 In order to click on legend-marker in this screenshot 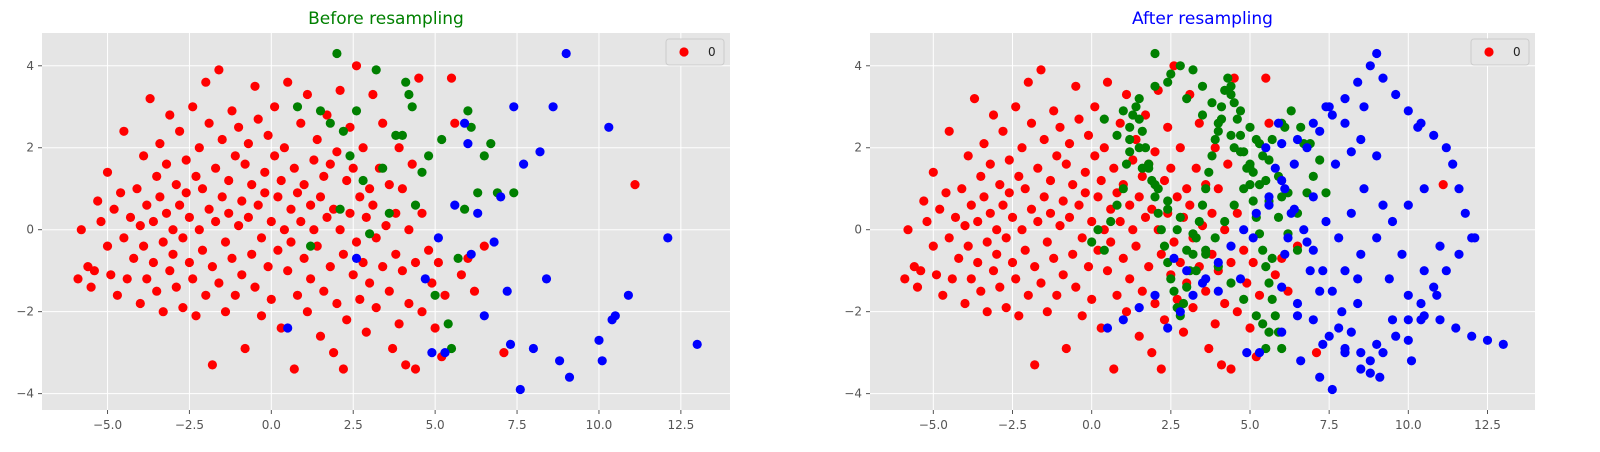, I will do `click(1489, 52)`.